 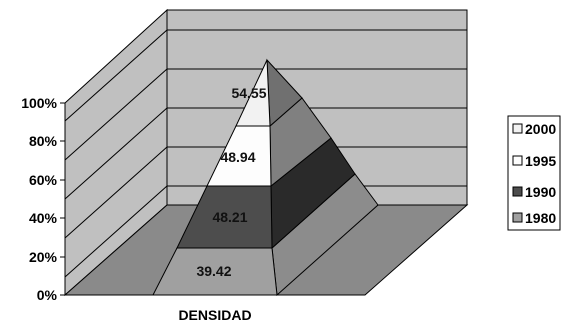 I want to click on y-tick-label: 20%, so click(x=43, y=257).